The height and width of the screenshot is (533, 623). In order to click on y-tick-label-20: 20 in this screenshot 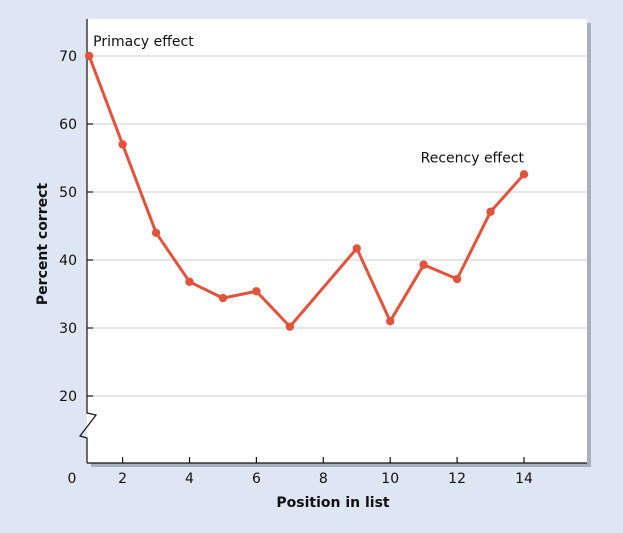, I will do `click(68, 397)`.